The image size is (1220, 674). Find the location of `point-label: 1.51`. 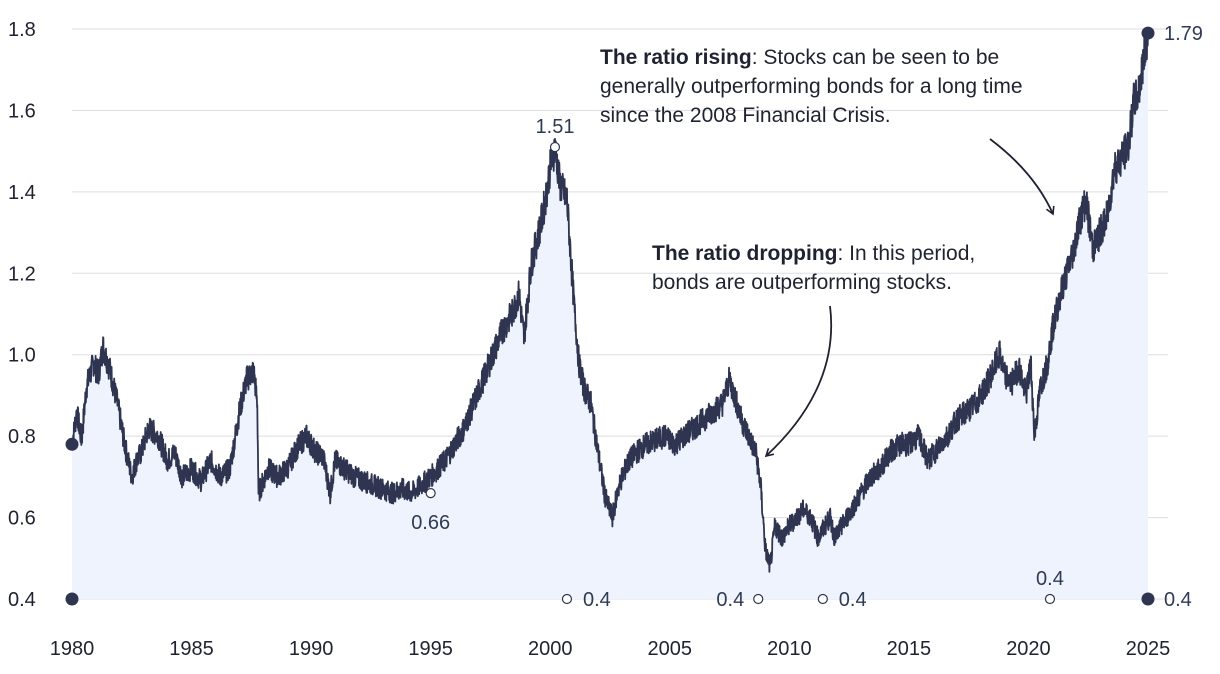

point-label: 1.51 is located at coordinates (555, 127).